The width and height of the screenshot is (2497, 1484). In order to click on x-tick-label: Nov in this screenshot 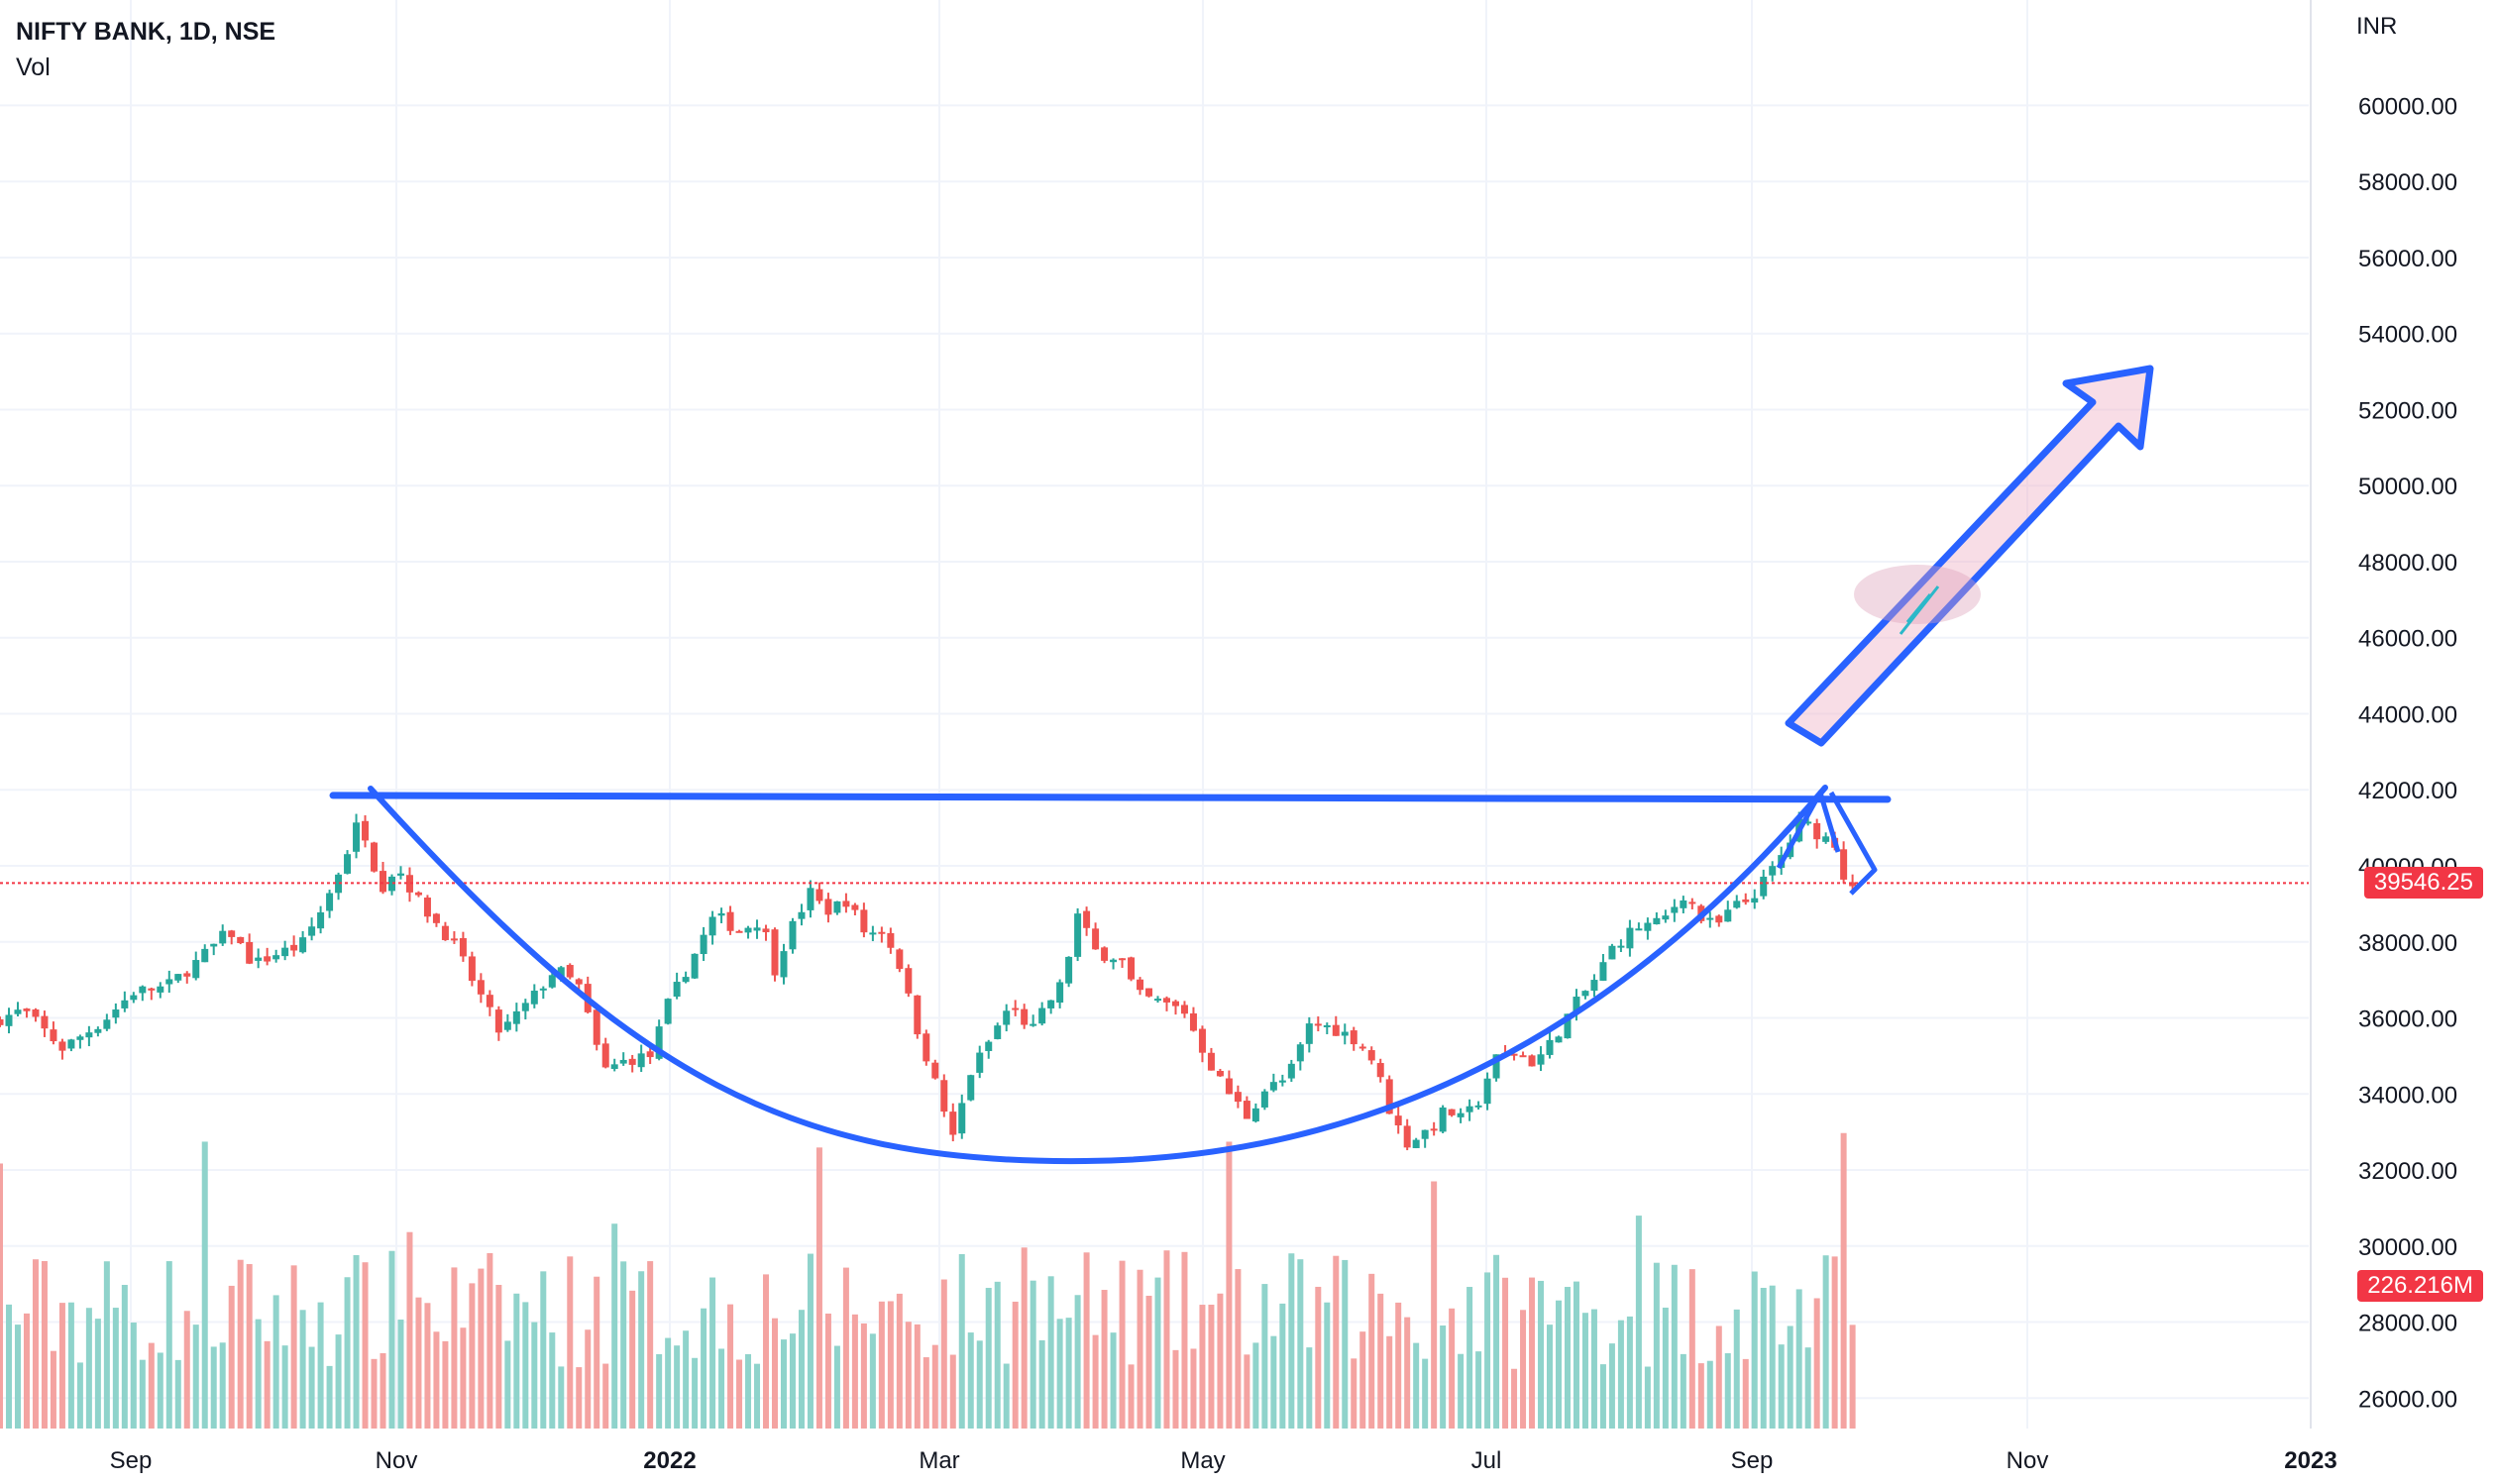, I will do `click(2028, 1461)`.